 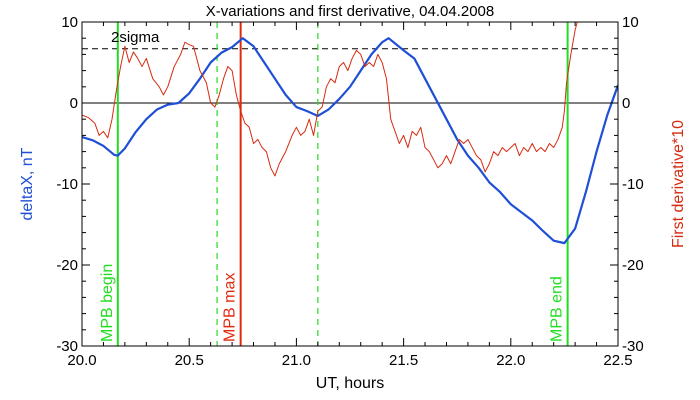 What do you see at coordinates (678, 184) in the screenshot?
I see `y-axis-title-right: First derivative*10` at bounding box center [678, 184].